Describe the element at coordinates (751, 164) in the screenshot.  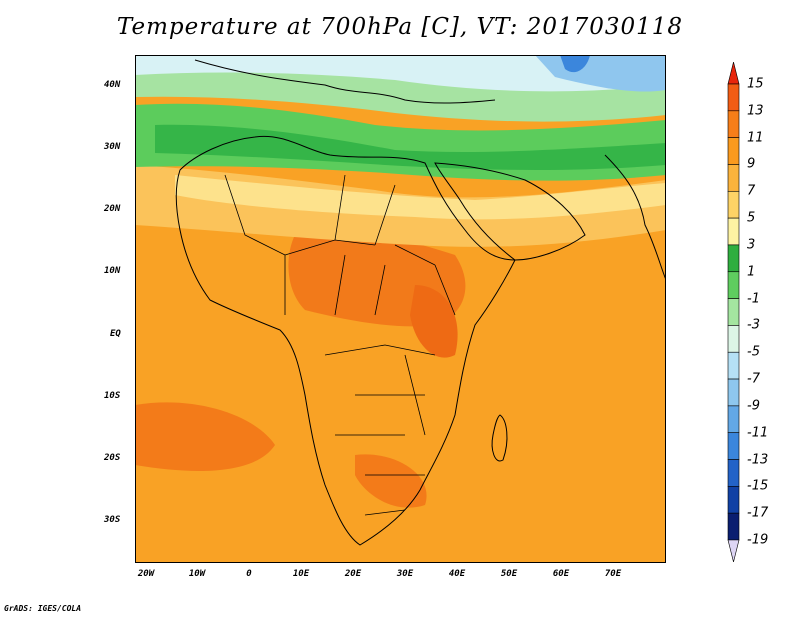
I see `colorbar-label: 9` at that location.